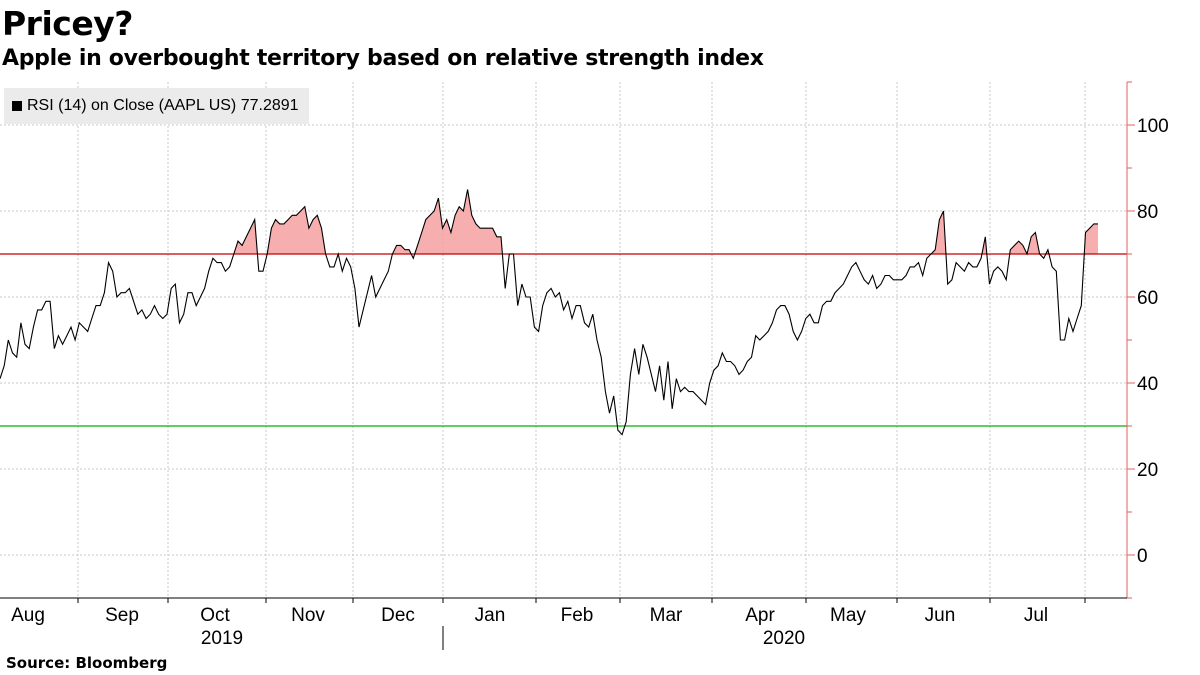 This screenshot has height=675, width=1200. I want to click on y-tick-label-20: 20, so click(1147, 470).